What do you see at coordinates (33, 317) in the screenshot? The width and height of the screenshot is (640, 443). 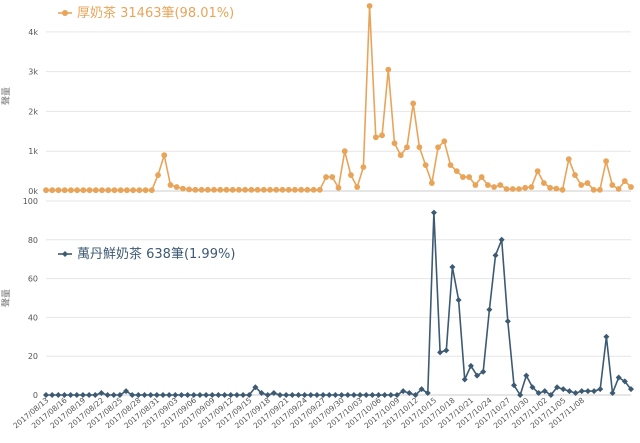 I see `y-tick-label: 40` at bounding box center [33, 317].